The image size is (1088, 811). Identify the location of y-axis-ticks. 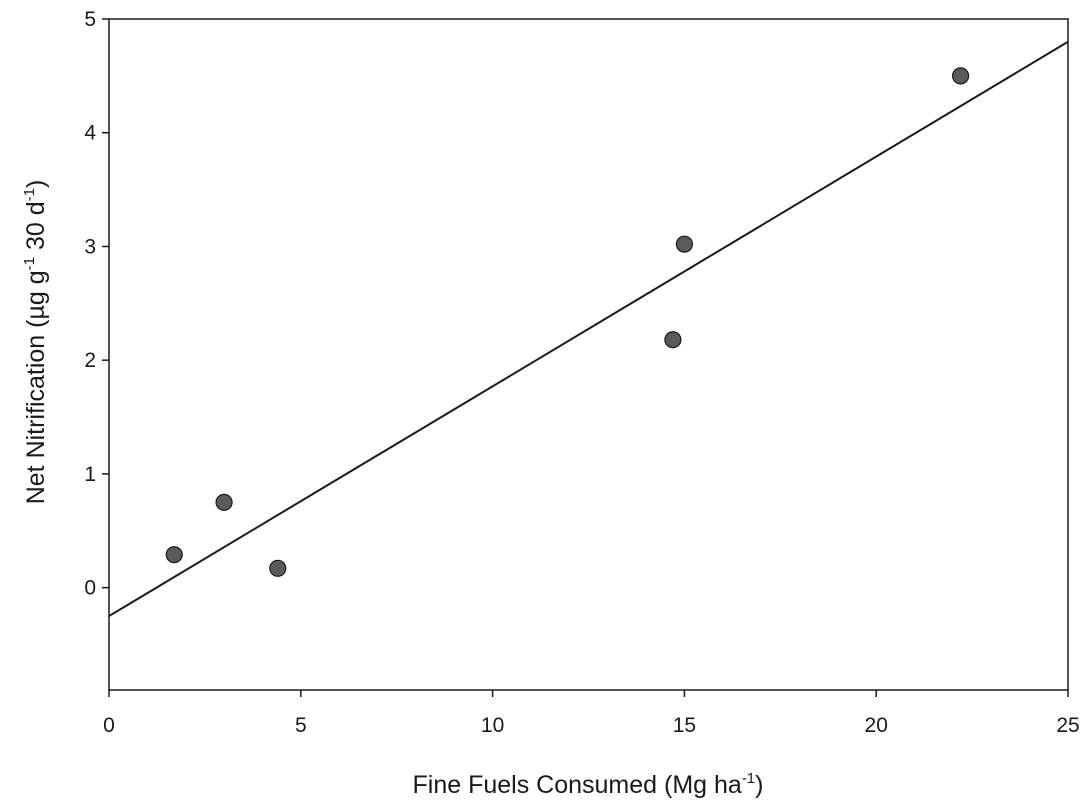
(105, 303).